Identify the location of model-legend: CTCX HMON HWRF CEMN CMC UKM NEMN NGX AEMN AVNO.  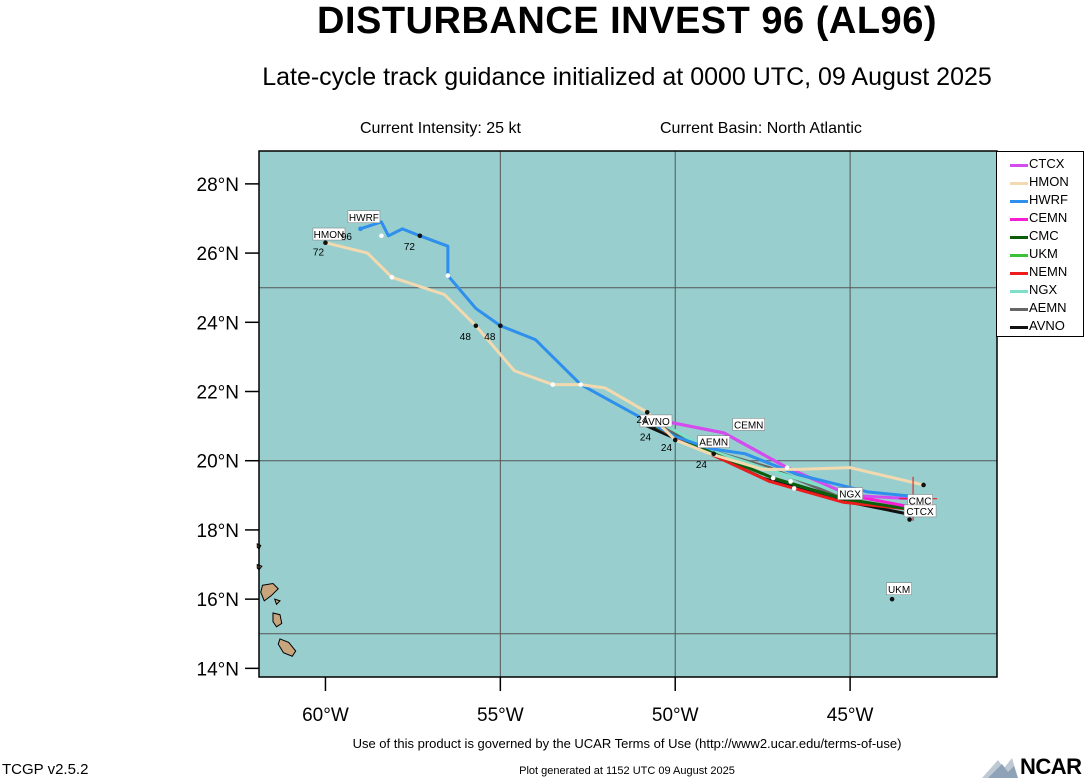
(1040, 244).